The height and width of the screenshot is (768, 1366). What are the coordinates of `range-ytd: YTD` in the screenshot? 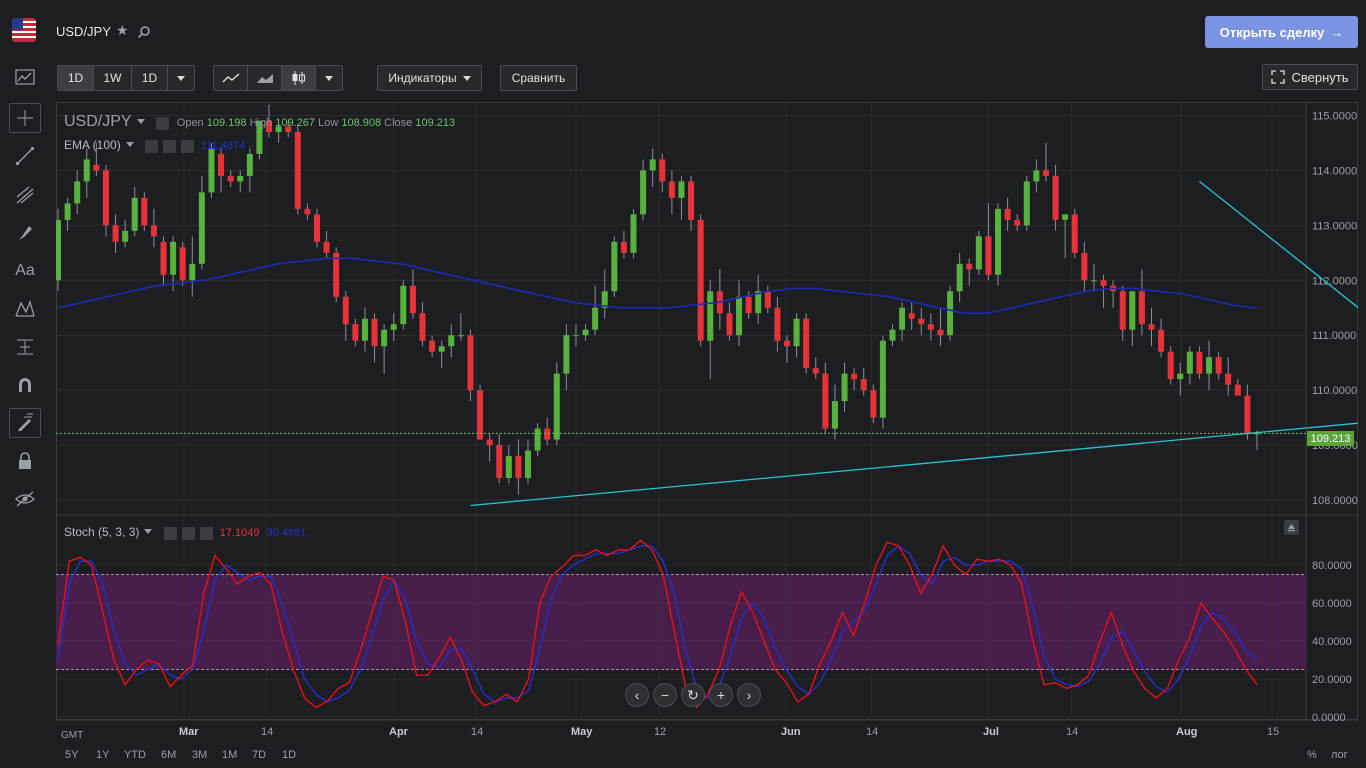 It's located at (135, 755).